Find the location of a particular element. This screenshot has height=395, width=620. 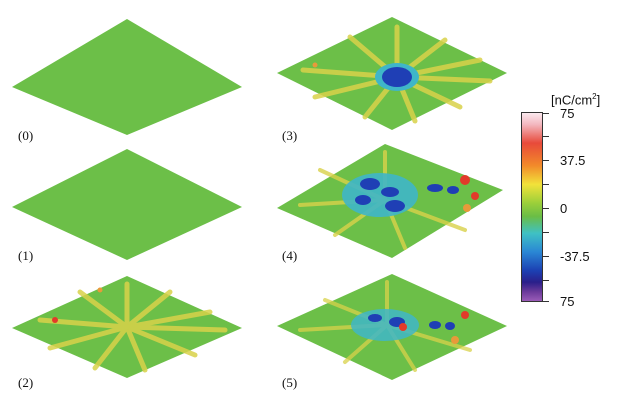

colorbar-tick-label-minus-37-5: -37.5 is located at coordinates (575, 256).